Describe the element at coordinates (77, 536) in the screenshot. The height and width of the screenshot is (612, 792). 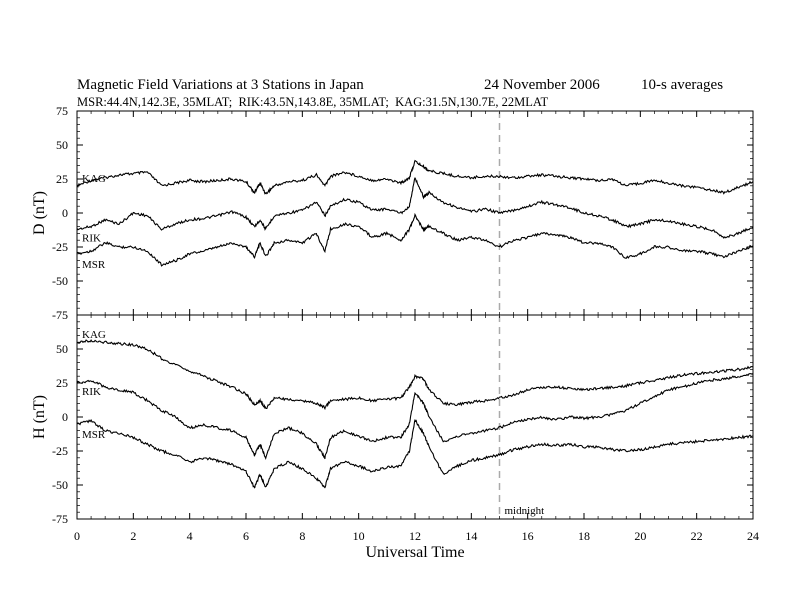
I see `x-tick-label: 0` at that location.